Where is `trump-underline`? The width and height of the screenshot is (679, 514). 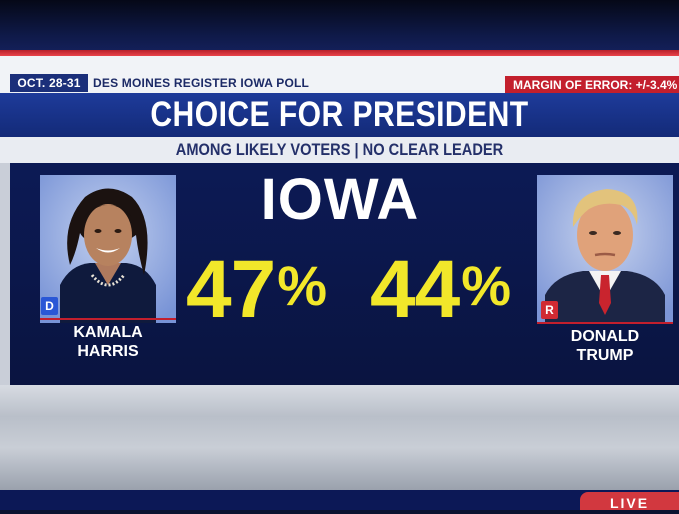
trump-underline is located at coordinates (605, 323).